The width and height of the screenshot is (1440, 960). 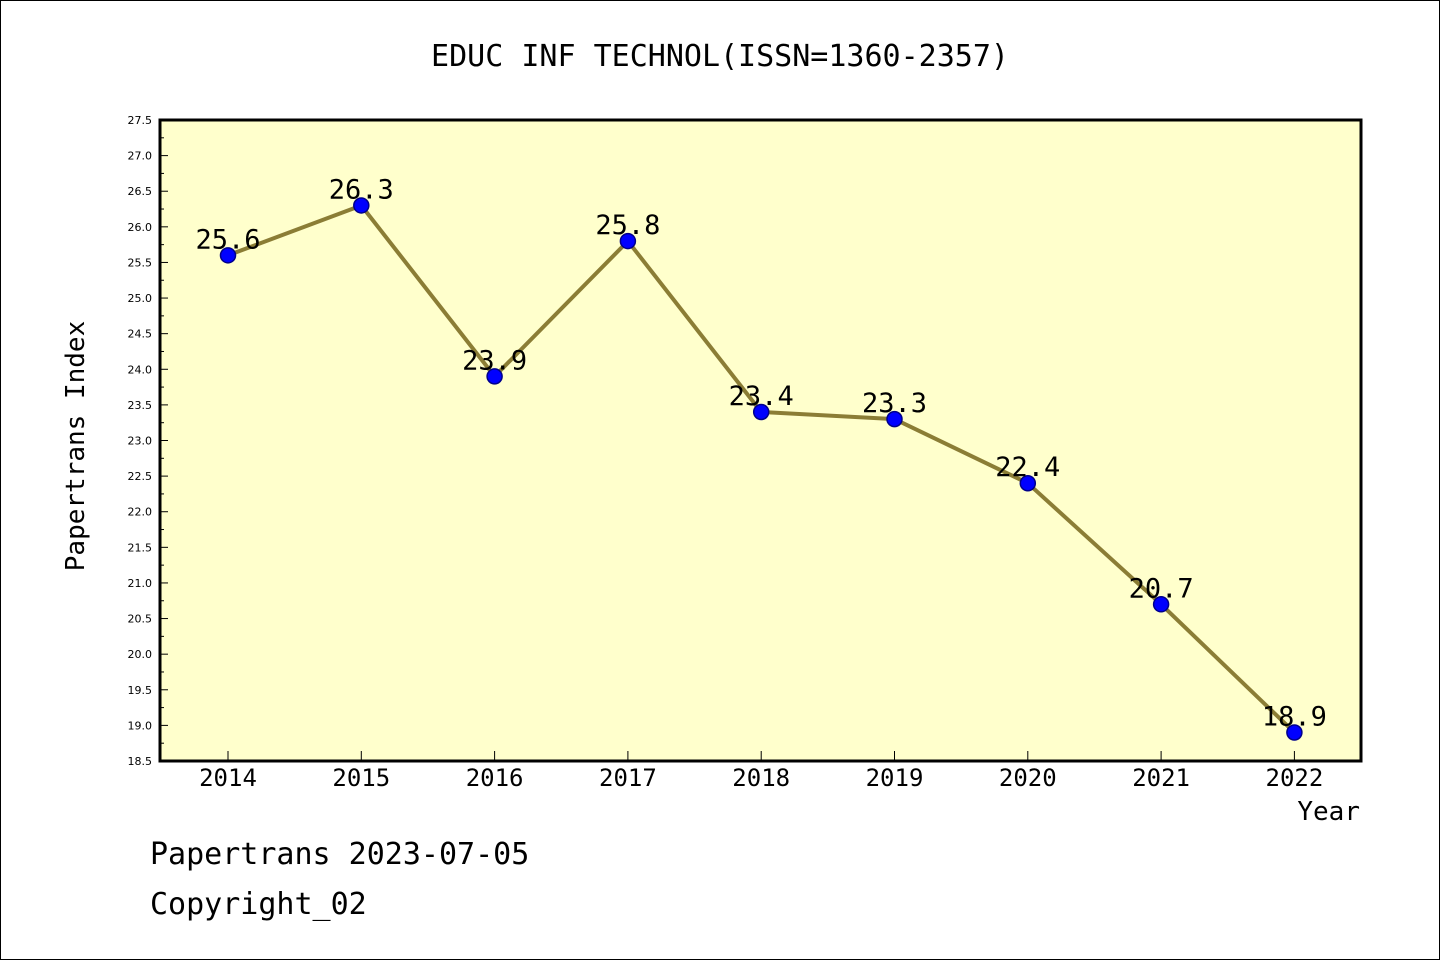 What do you see at coordinates (140, 369) in the screenshot?
I see `y-tick-label: 24.0` at bounding box center [140, 369].